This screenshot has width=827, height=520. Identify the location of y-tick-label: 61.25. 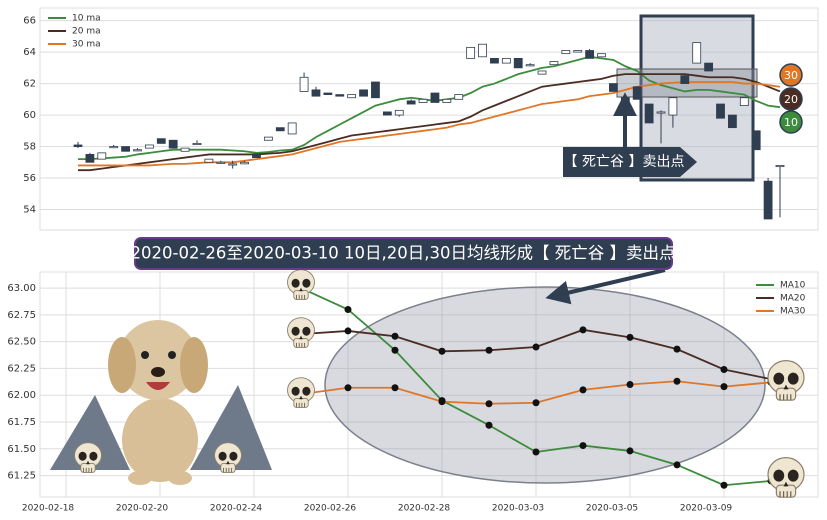
(21, 476).